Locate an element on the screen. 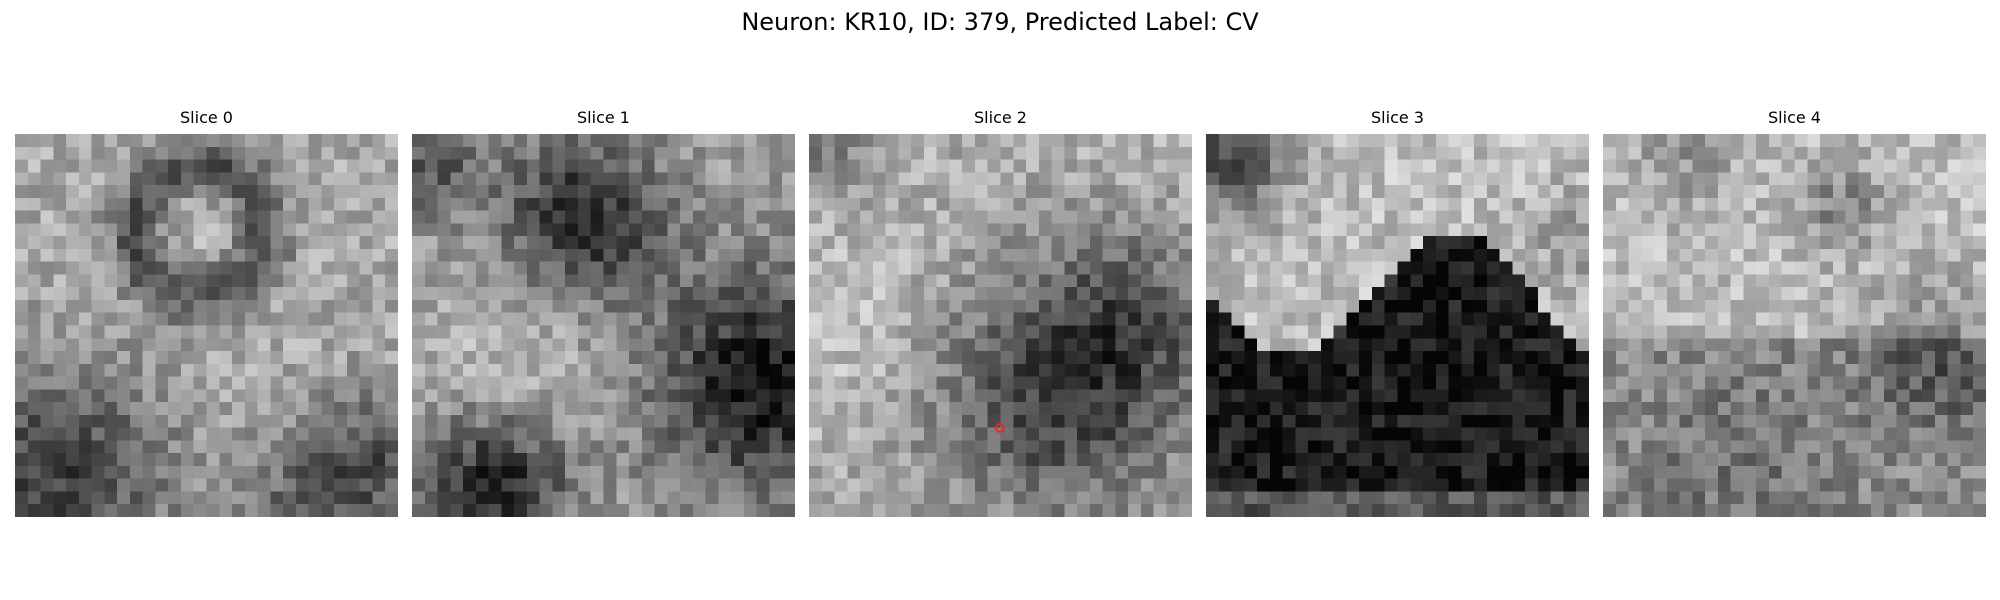 The image size is (2000, 600). slice-panel-2: Slice 2 is located at coordinates (1000, 312).